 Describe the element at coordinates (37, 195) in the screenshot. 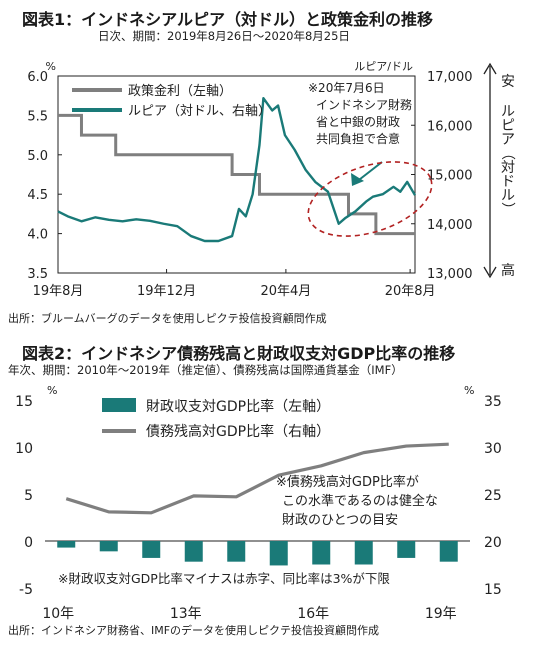

I see `chart1-left-tick-label: 4.5` at that location.